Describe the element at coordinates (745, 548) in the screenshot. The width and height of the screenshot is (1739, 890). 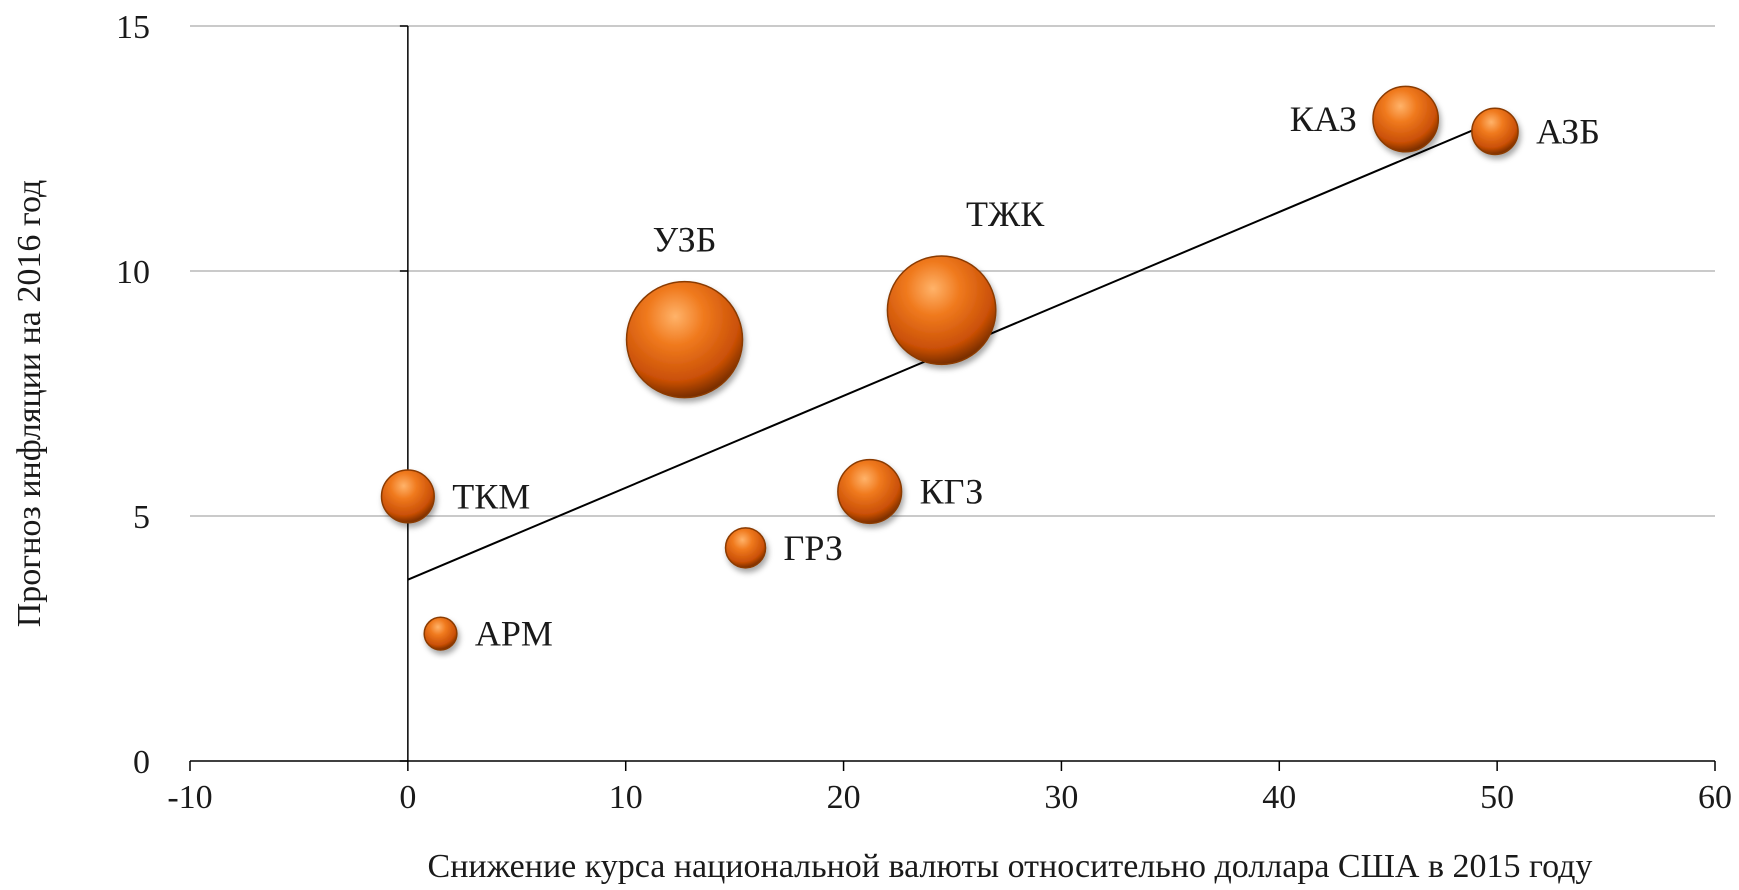
I see `bubble-ГРЗ` at that location.